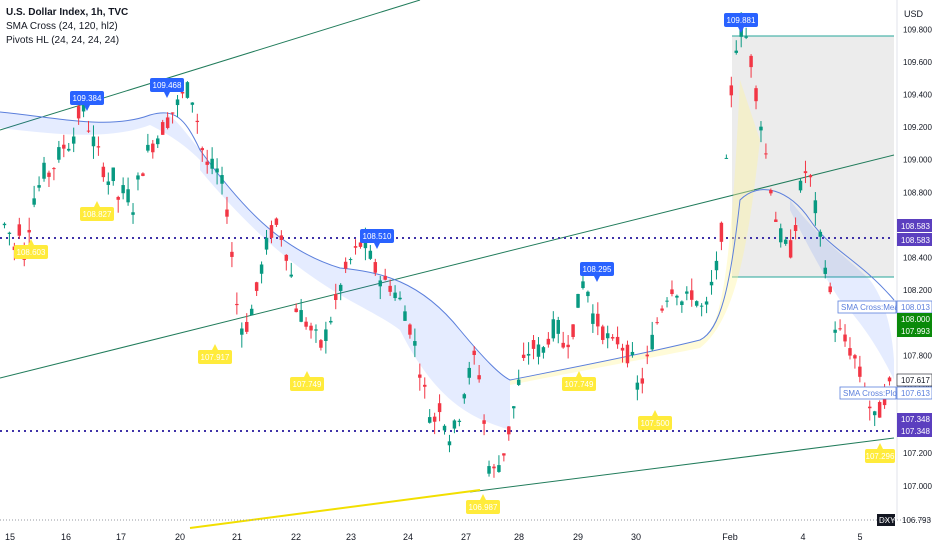 Image resolution: width=932 pixels, height=550 pixels. What do you see at coordinates (813, 156) in the screenshot?
I see `range-box` at bounding box center [813, 156].